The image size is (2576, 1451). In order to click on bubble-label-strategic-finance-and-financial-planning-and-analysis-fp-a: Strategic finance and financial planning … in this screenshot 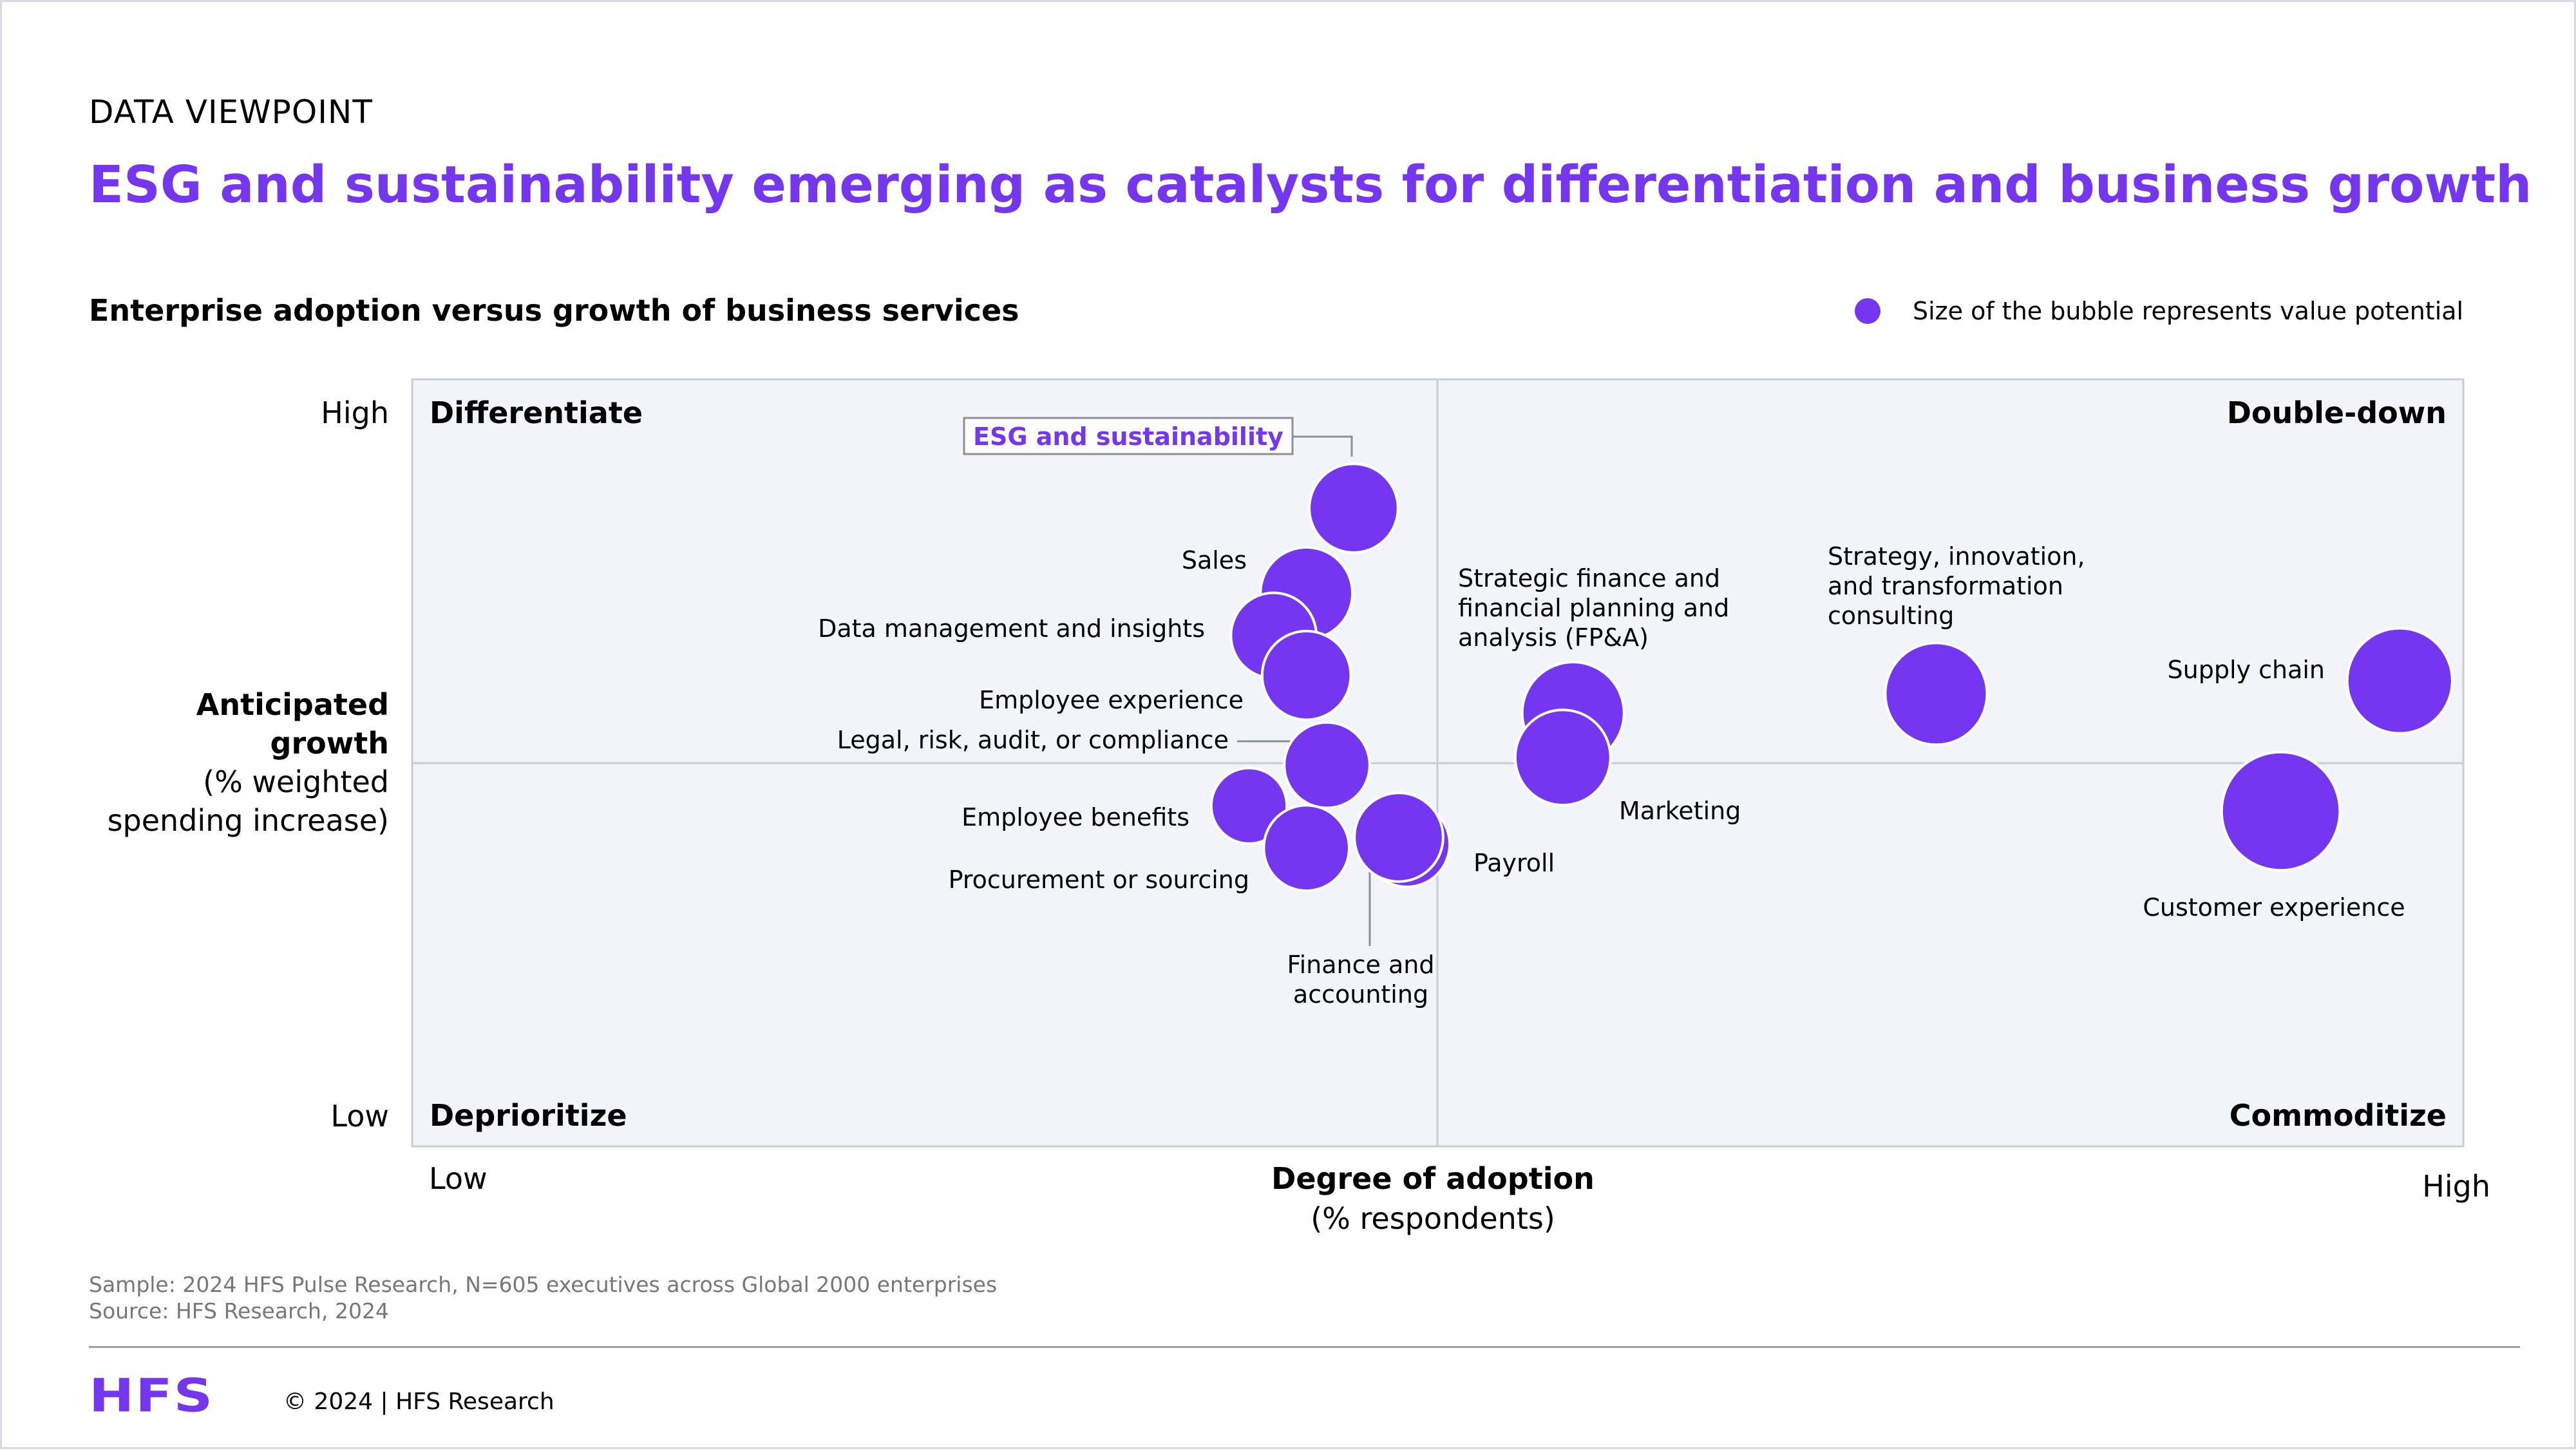, I will do `click(1593, 608)`.